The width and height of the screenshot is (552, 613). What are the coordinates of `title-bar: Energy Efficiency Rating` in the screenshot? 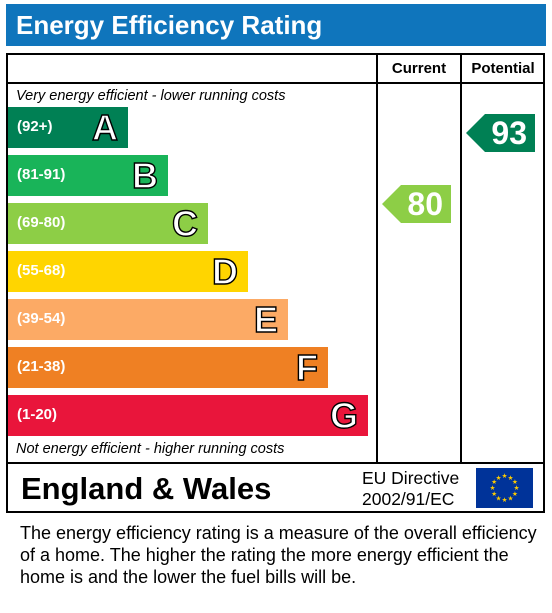 It's located at (276, 25).